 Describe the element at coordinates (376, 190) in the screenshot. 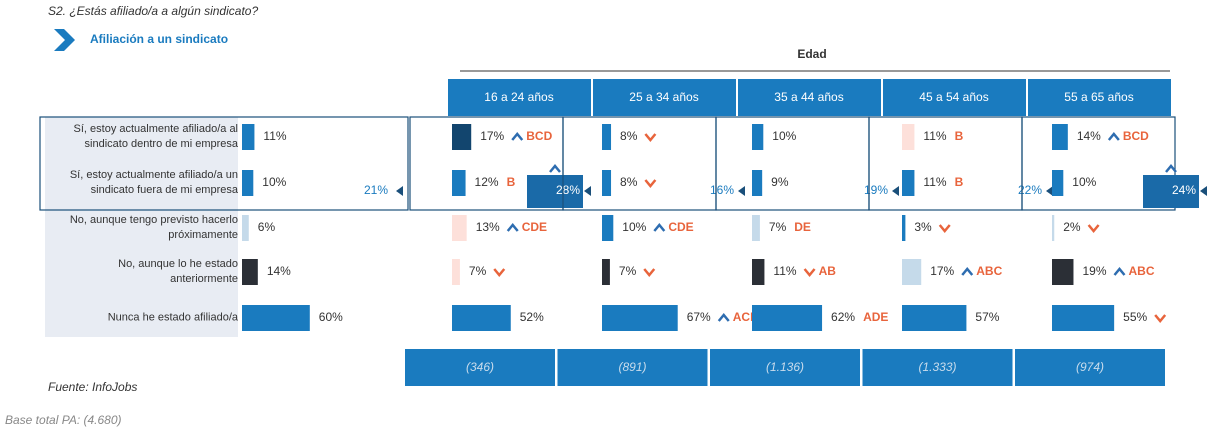

I see `affiliated-total: 21%` at that location.